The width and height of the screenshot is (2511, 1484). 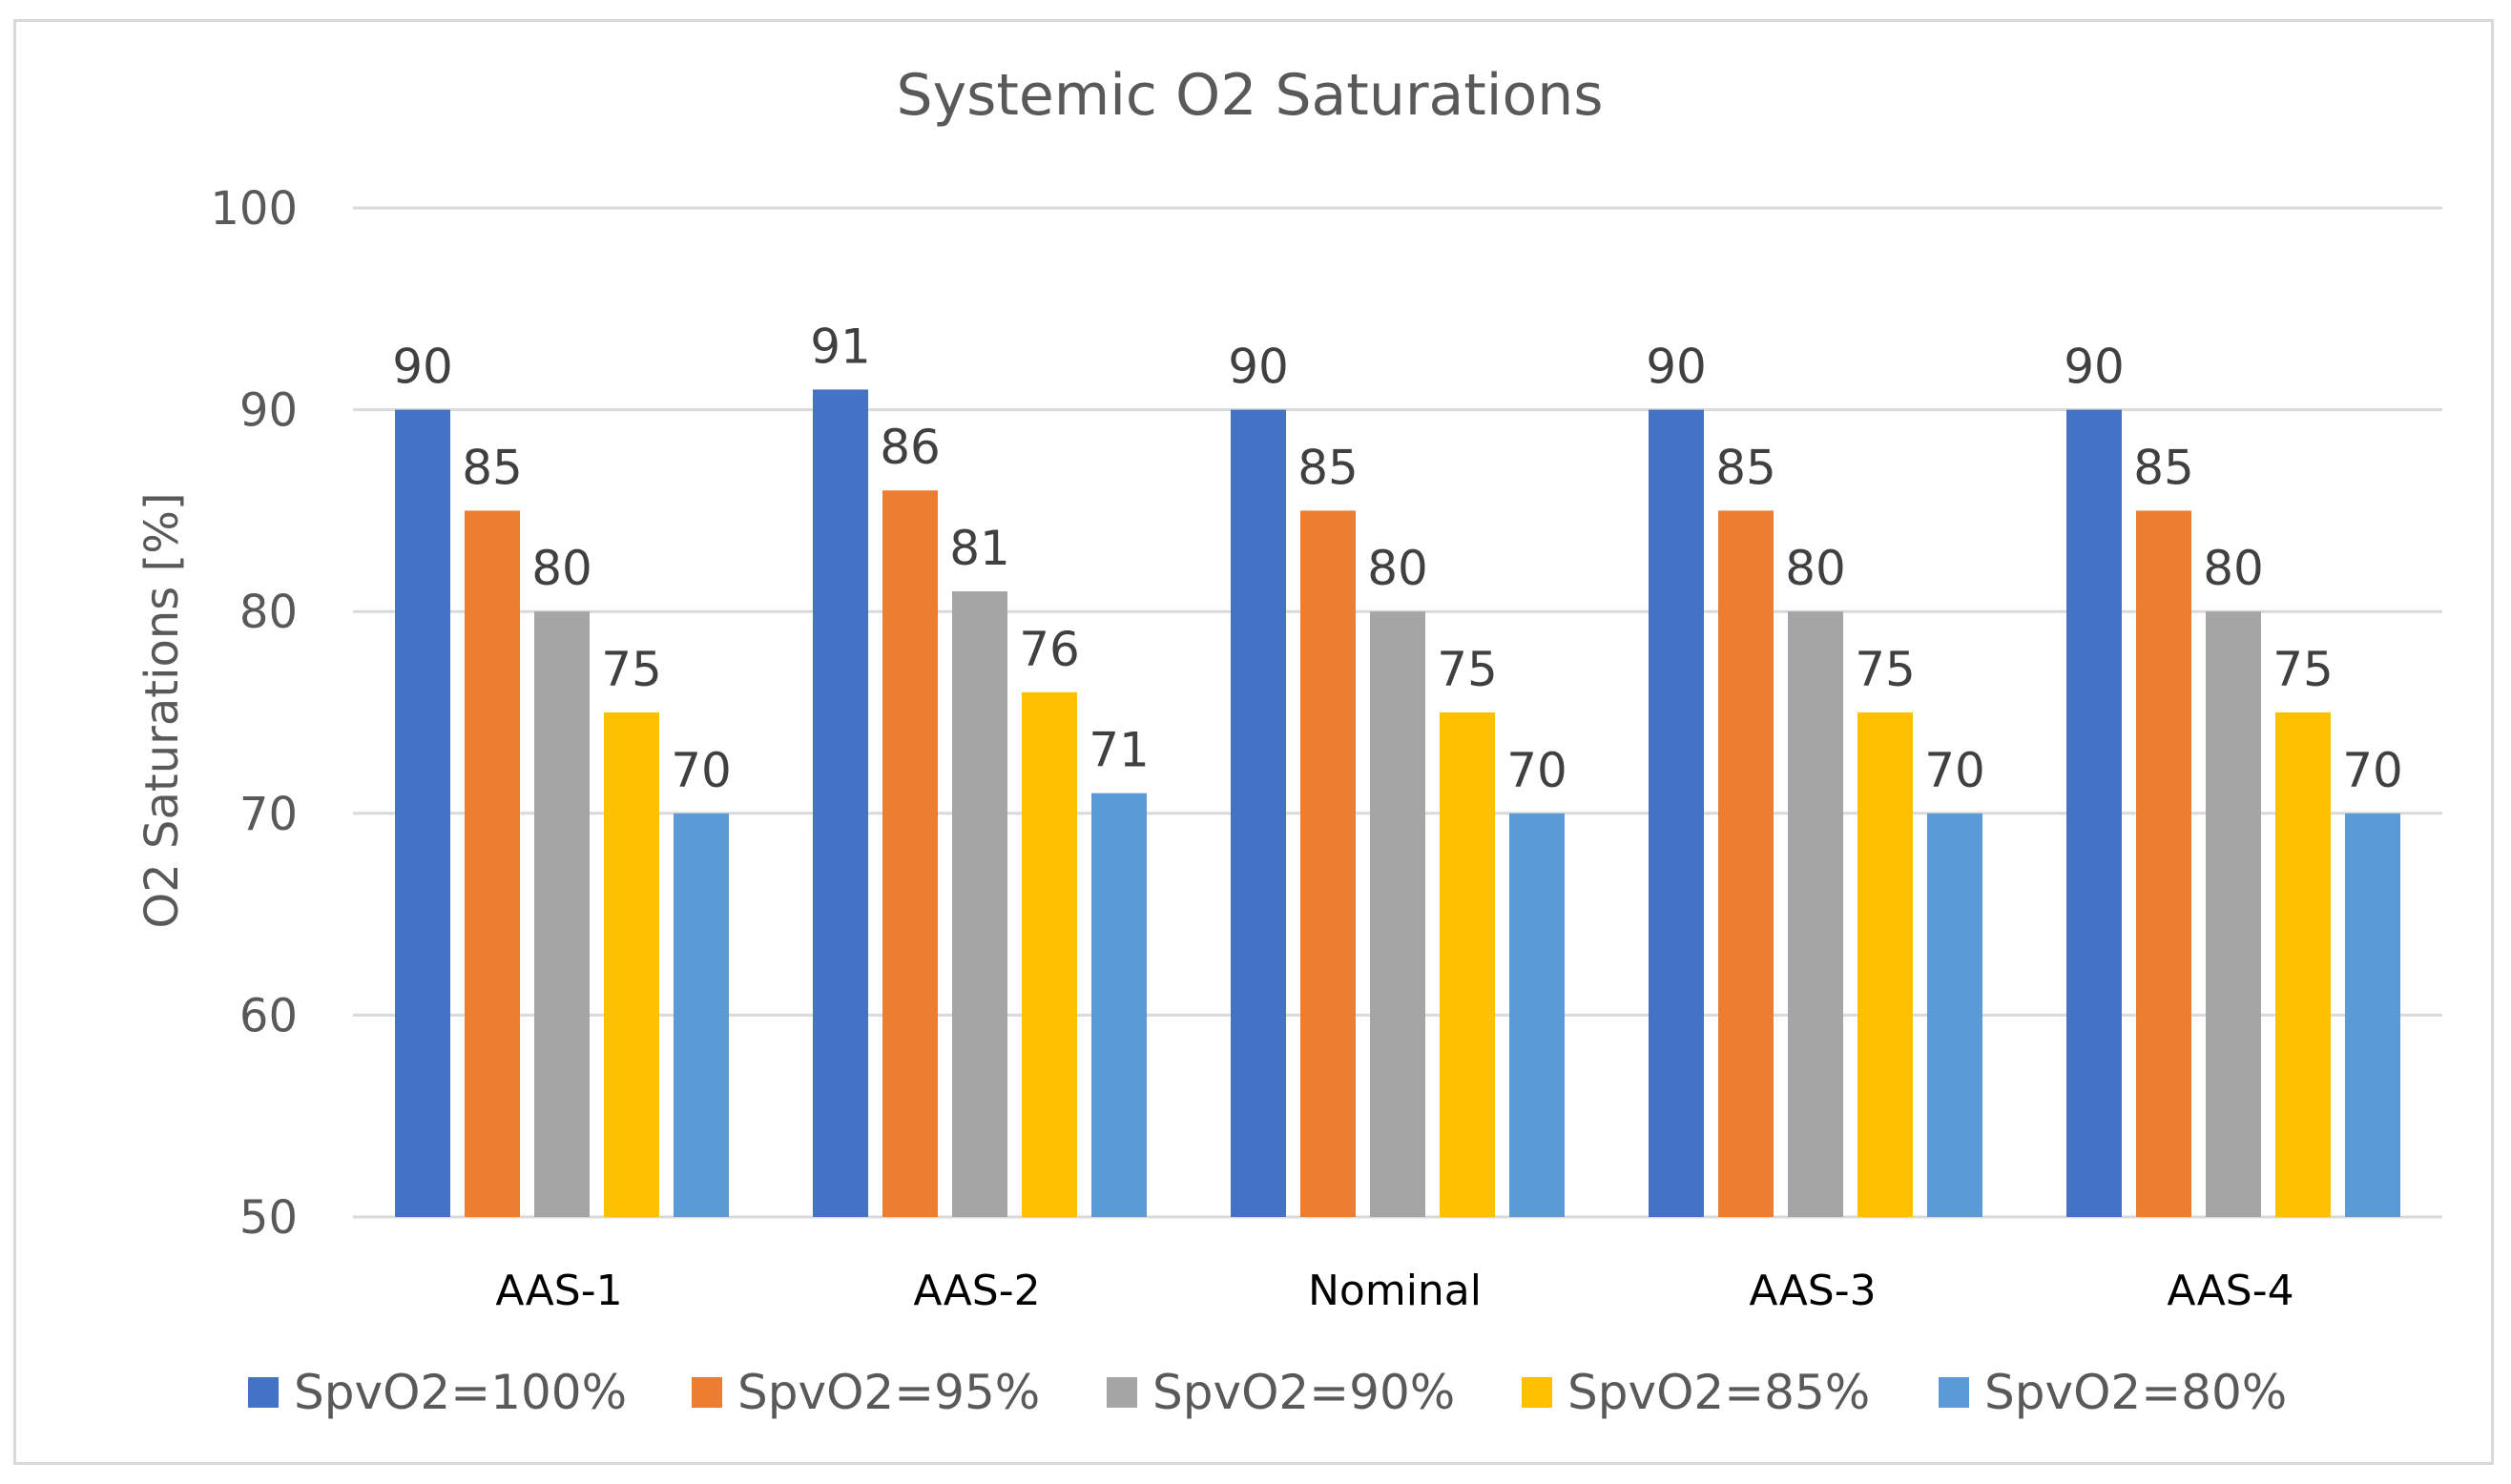 I want to click on legend-label: SpvO2=90%, so click(x=1303, y=1392).